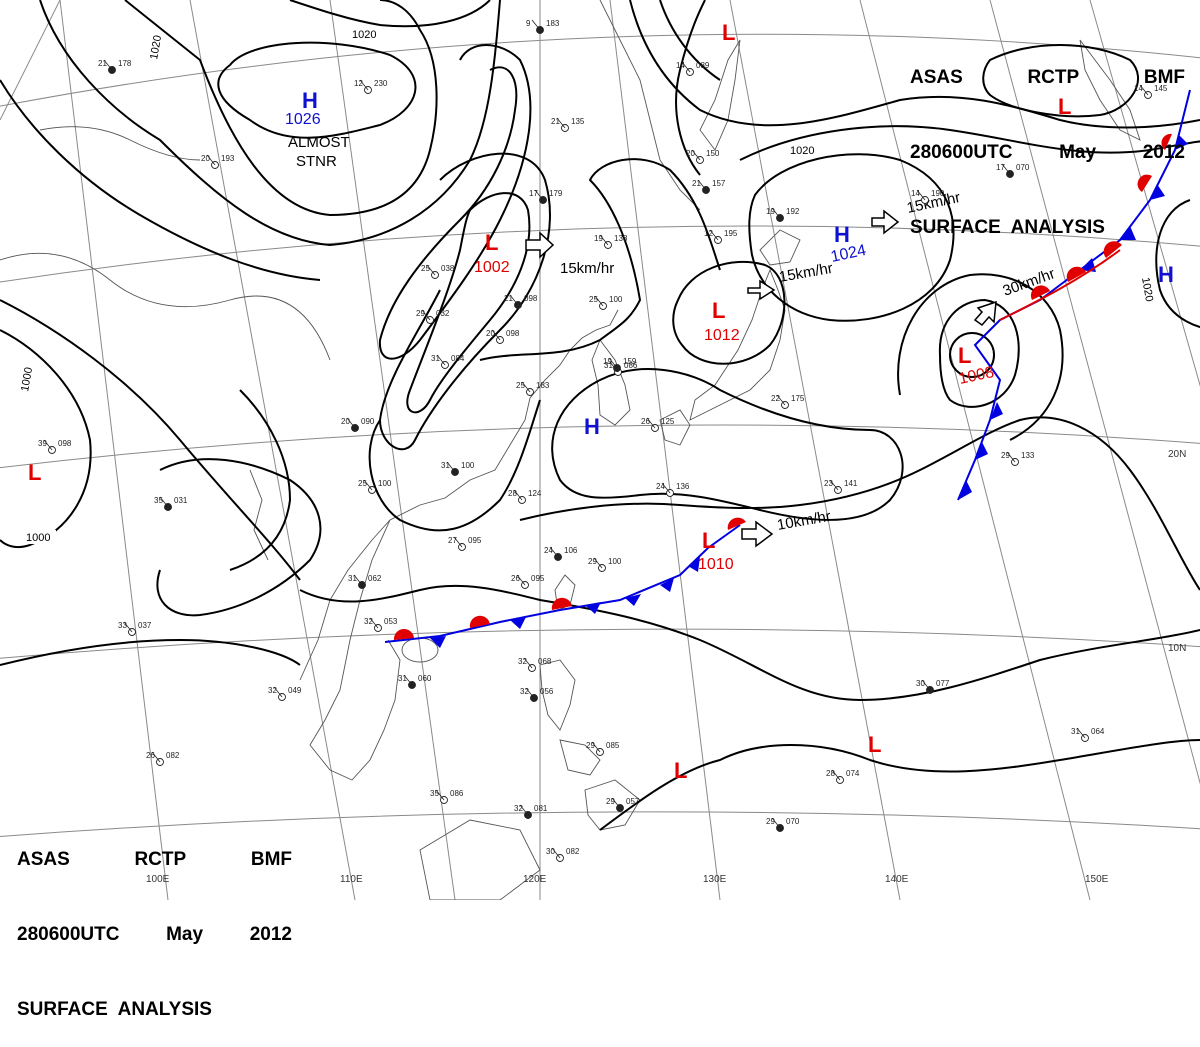 This screenshot has height=1047, width=1200. Describe the element at coordinates (611, 241) in the screenshot. I see `station-plot: 19 138` at that location.